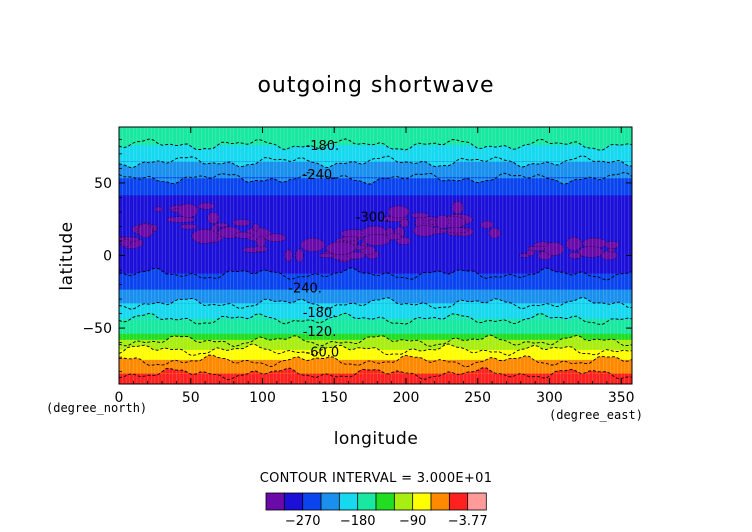 This screenshot has height=532, width=752. What do you see at coordinates (468, 521) in the screenshot?
I see `colorbar-label: −3.77` at bounding box center [468, 521].